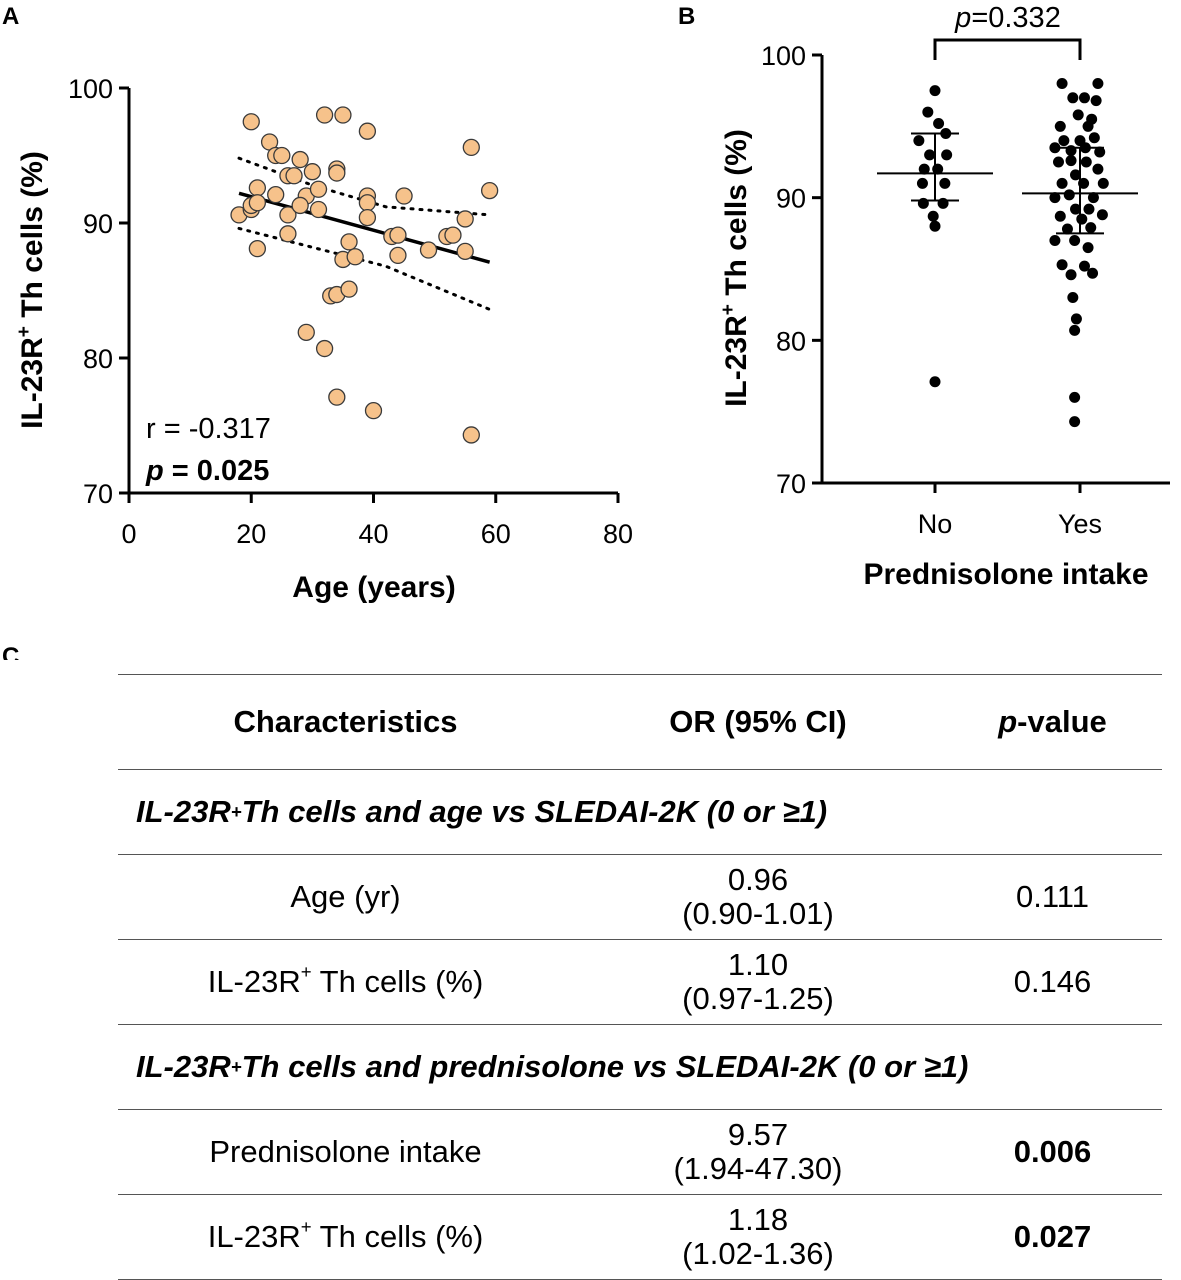 This screenshot has height=1280, width=1181. I want to click on panel-a-x-tick-label: 20, so click(251, 534).